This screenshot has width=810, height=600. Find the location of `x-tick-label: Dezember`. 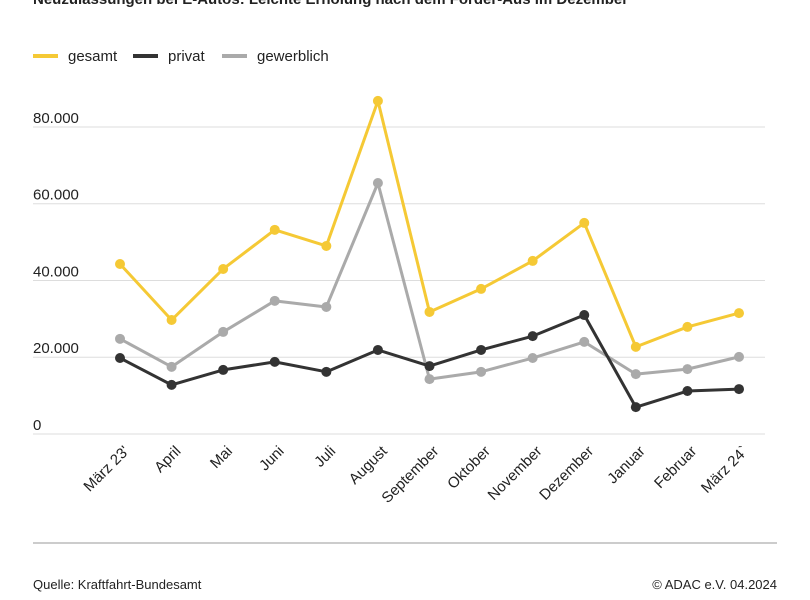

x-tick-label: Dezember is located at coordinates (566, 473).